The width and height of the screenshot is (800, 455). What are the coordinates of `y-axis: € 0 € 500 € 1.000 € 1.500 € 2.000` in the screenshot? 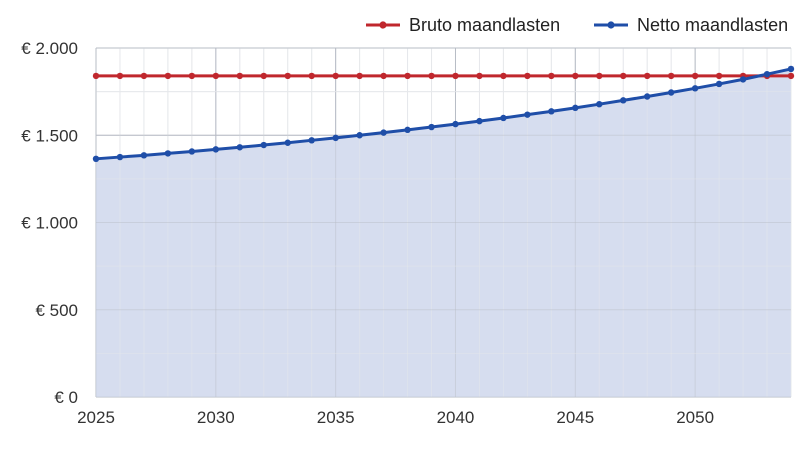 It's located at (49, 223).